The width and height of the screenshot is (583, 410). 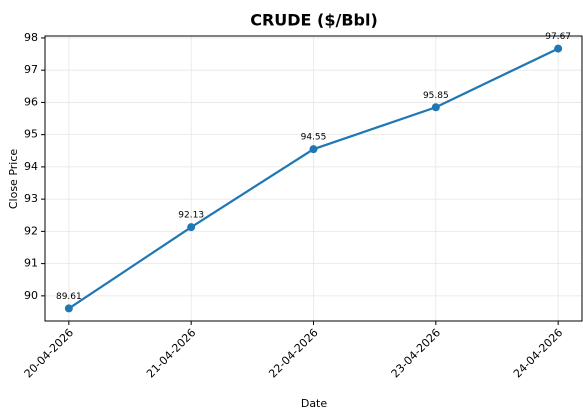 What do you see at coordinates (31, 295) in the screenshot?
I see `y-tick-label: 90` at bounding box center [31, 295].